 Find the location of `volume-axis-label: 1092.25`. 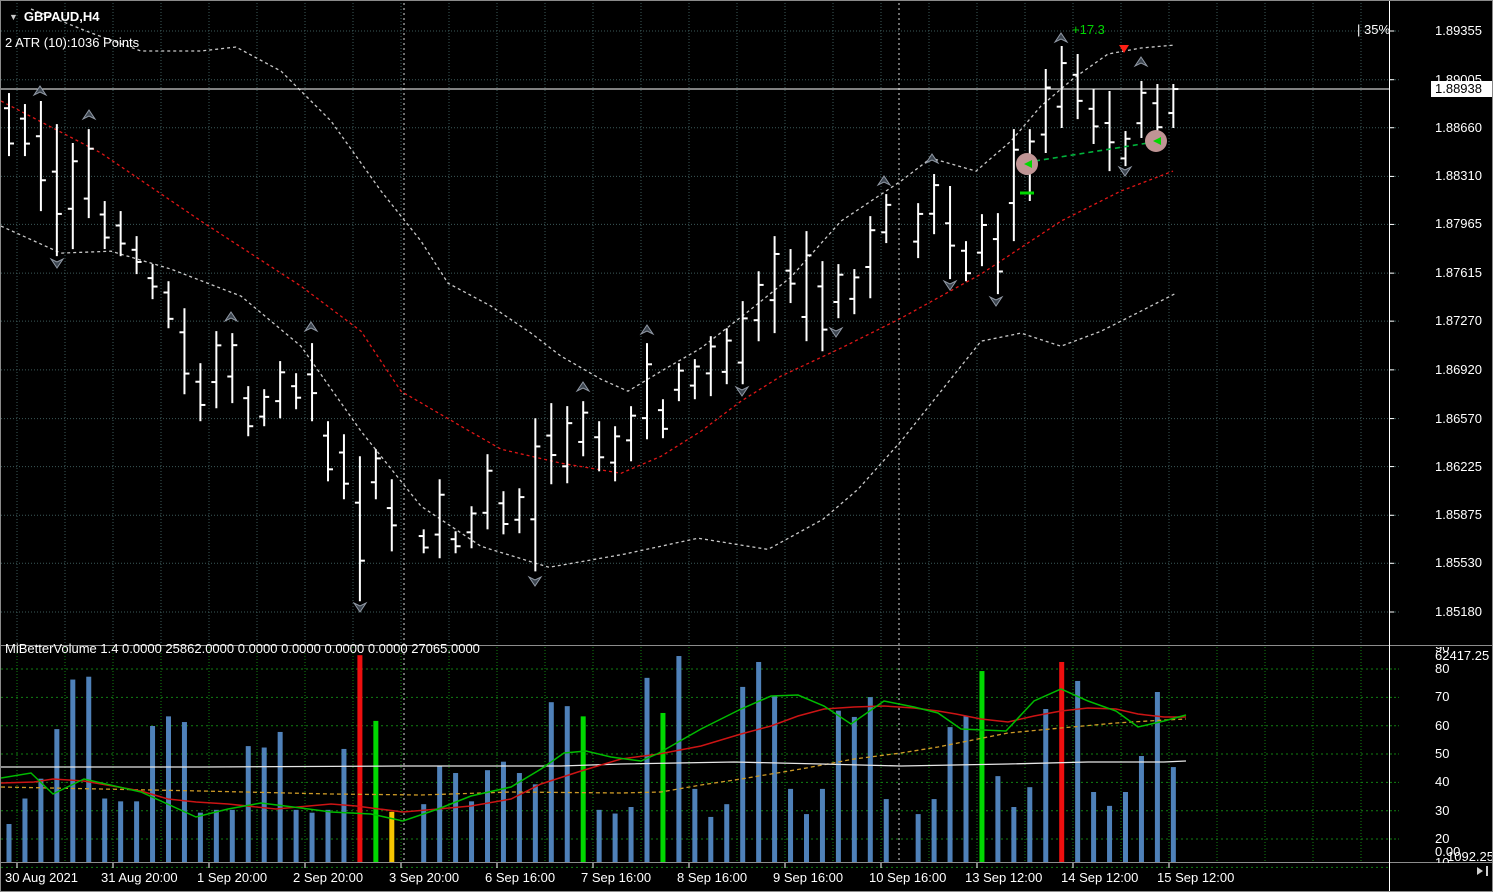

volume-axis-label: 1092.25 is located at coordinates (1470, 856).